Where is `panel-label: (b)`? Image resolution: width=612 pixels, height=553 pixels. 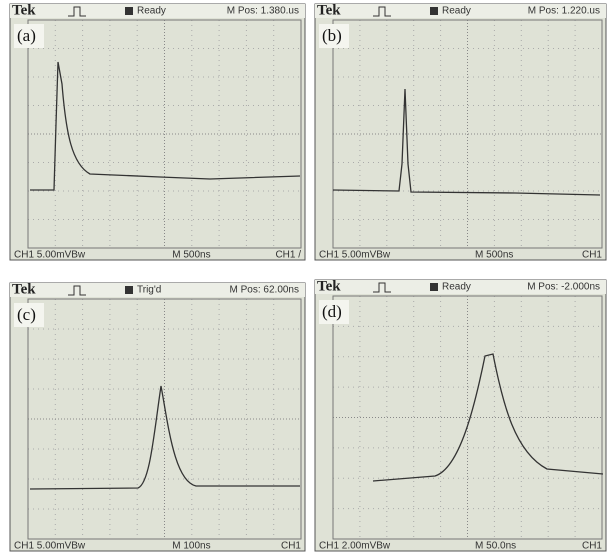 panel-label: (b) is located at coordinates (332, 35).